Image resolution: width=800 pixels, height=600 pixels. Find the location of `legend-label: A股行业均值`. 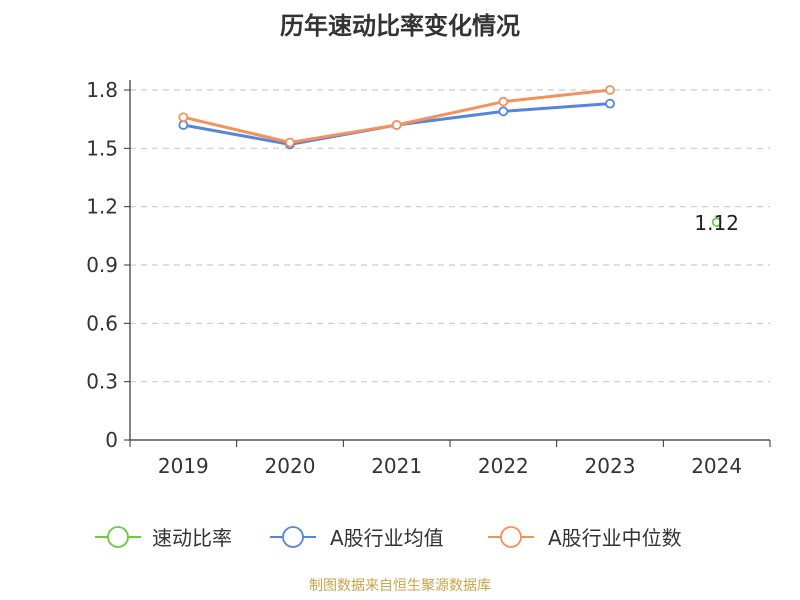

legend-label: A股行业均值 is located at coordinates (387, 538).